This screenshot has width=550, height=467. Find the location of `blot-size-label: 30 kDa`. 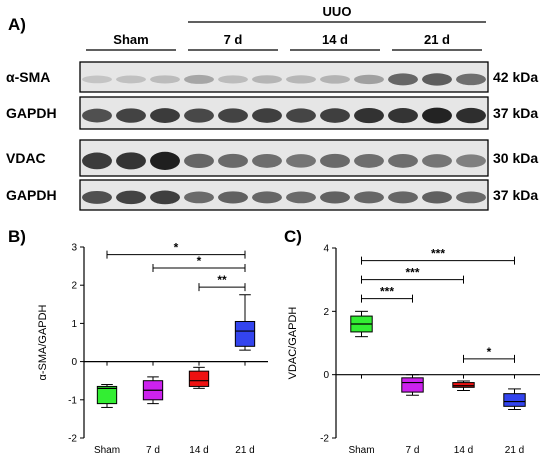

blot-size-label: 30 kDa is located at coordinates (515, 158).